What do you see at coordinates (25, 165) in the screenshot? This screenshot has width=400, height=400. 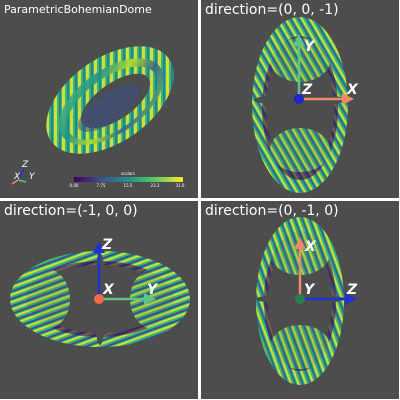 I see `triad-z-label: Z` at bounding box center [25, 165].